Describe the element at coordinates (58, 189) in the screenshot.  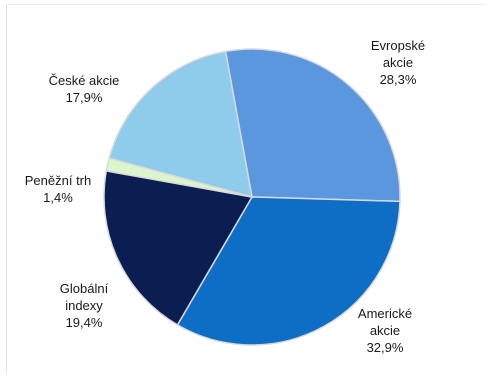
I see `slice-label-3: Peněžní trh 1,4%` at that location.